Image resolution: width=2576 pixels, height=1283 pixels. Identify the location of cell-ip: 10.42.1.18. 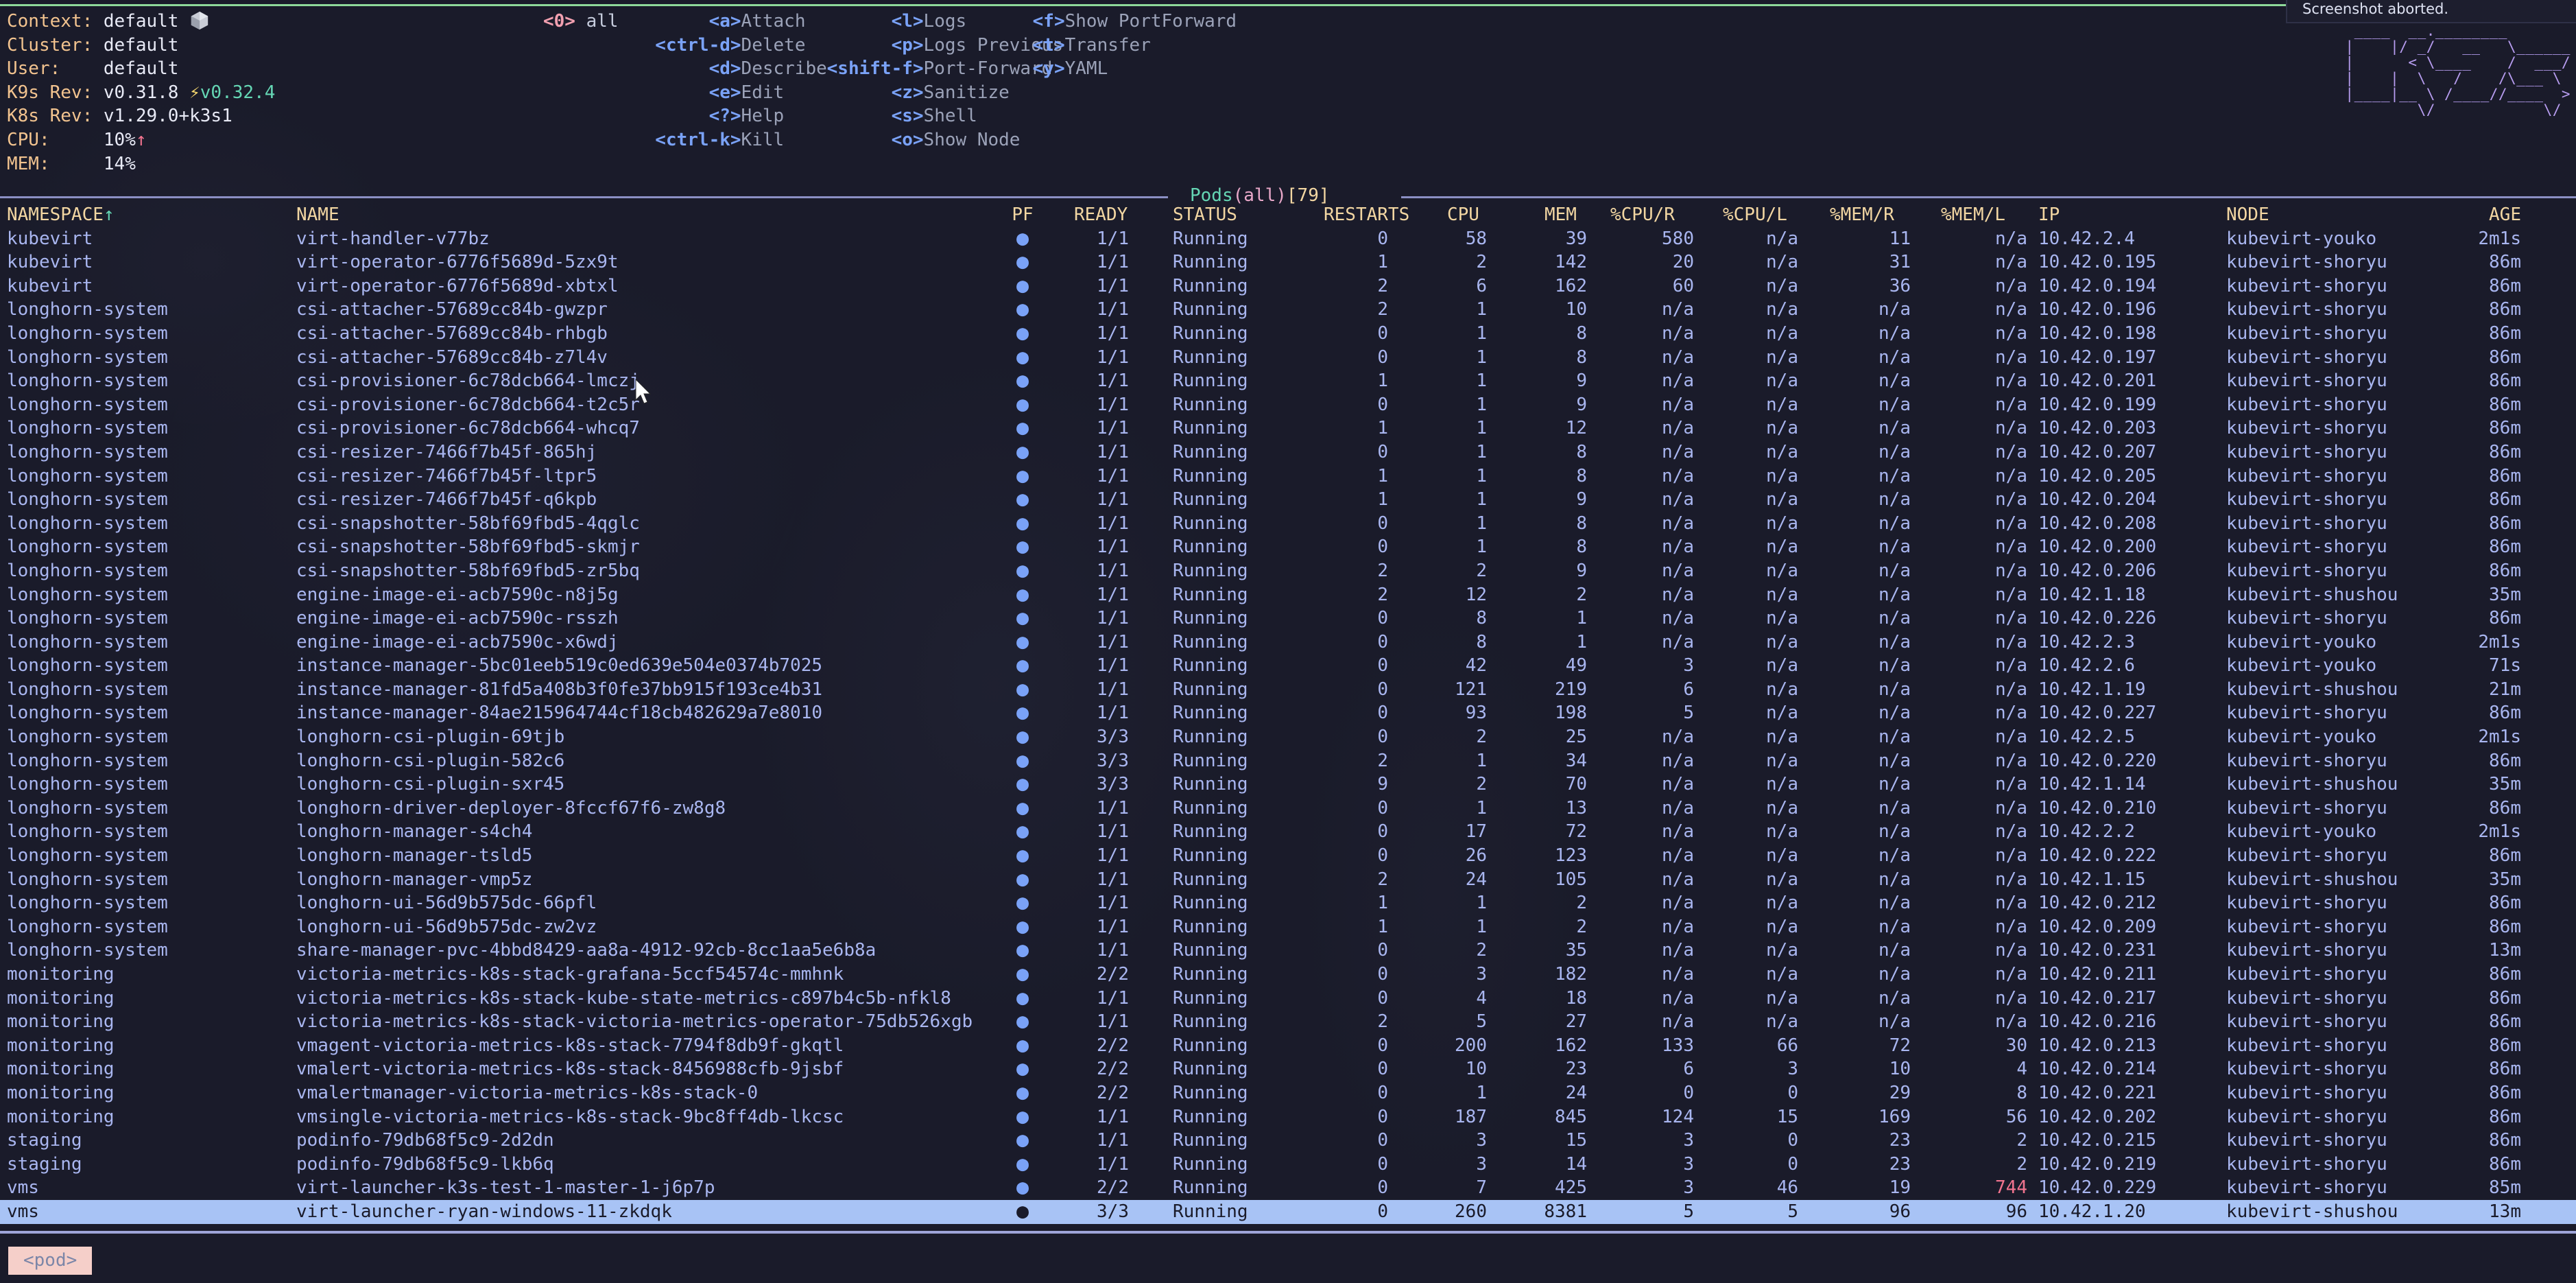
(2092, 594).